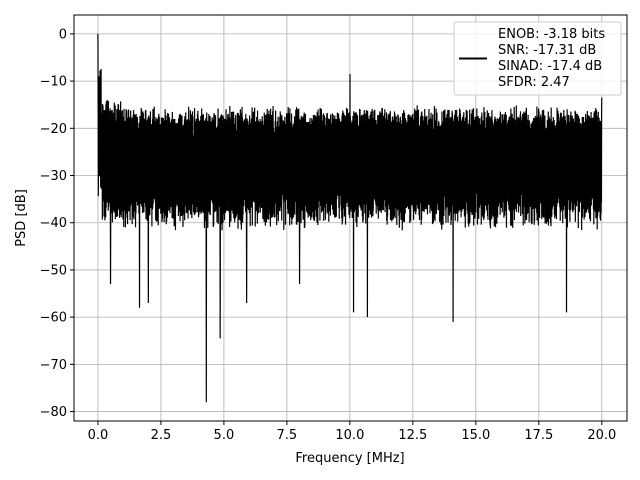  What do you see at coordinates (224, 435) in the screenshot?
I see `x-tick-label: 5.0` at bounding box center [224, 435].